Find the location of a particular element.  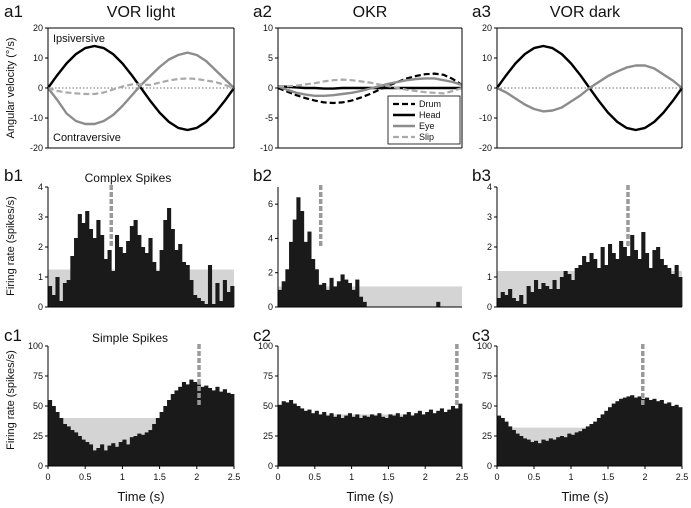

panel-b2: 0 2 4 6 is located at coordinates (365, 248).